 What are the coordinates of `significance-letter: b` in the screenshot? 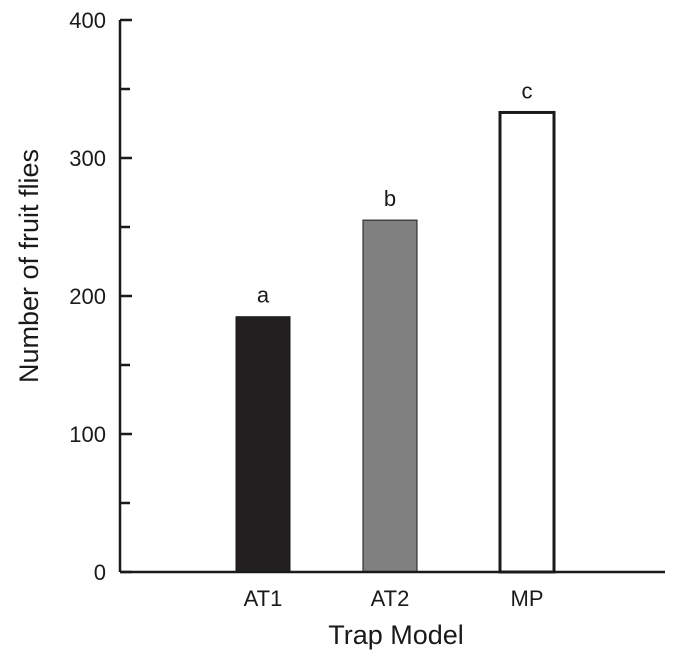 It's located at (390, 198).